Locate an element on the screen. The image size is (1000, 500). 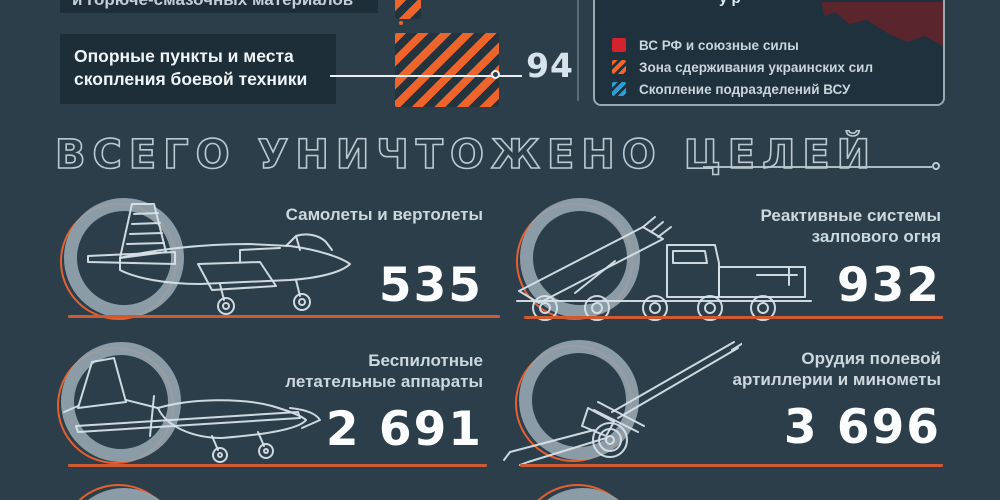
strongpoints-value: 94 is located at coordinates (550, 65).